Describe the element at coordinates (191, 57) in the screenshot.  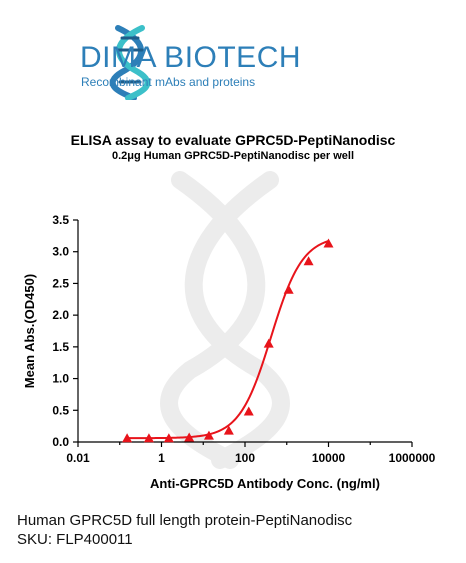
I see `brand-name: DIMA BIOTECH` at that location.